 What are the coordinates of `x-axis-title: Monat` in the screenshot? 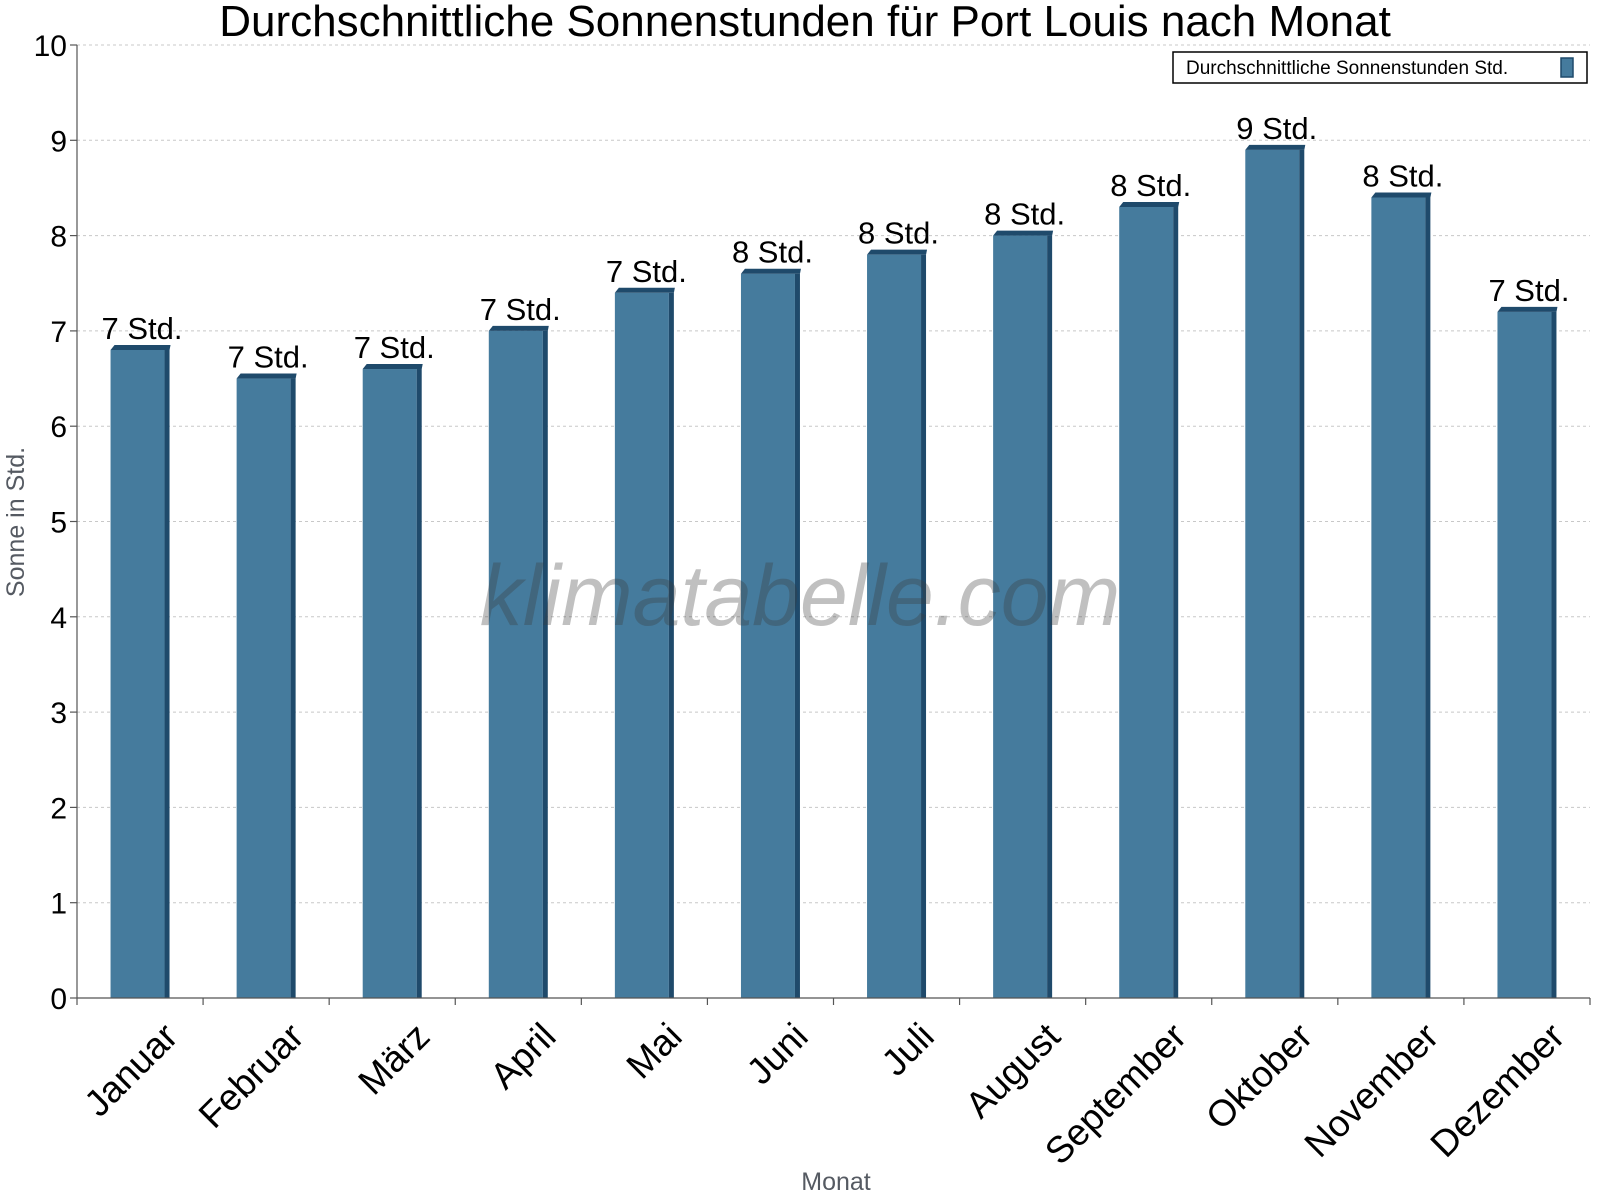 It's located at (836, 1182).